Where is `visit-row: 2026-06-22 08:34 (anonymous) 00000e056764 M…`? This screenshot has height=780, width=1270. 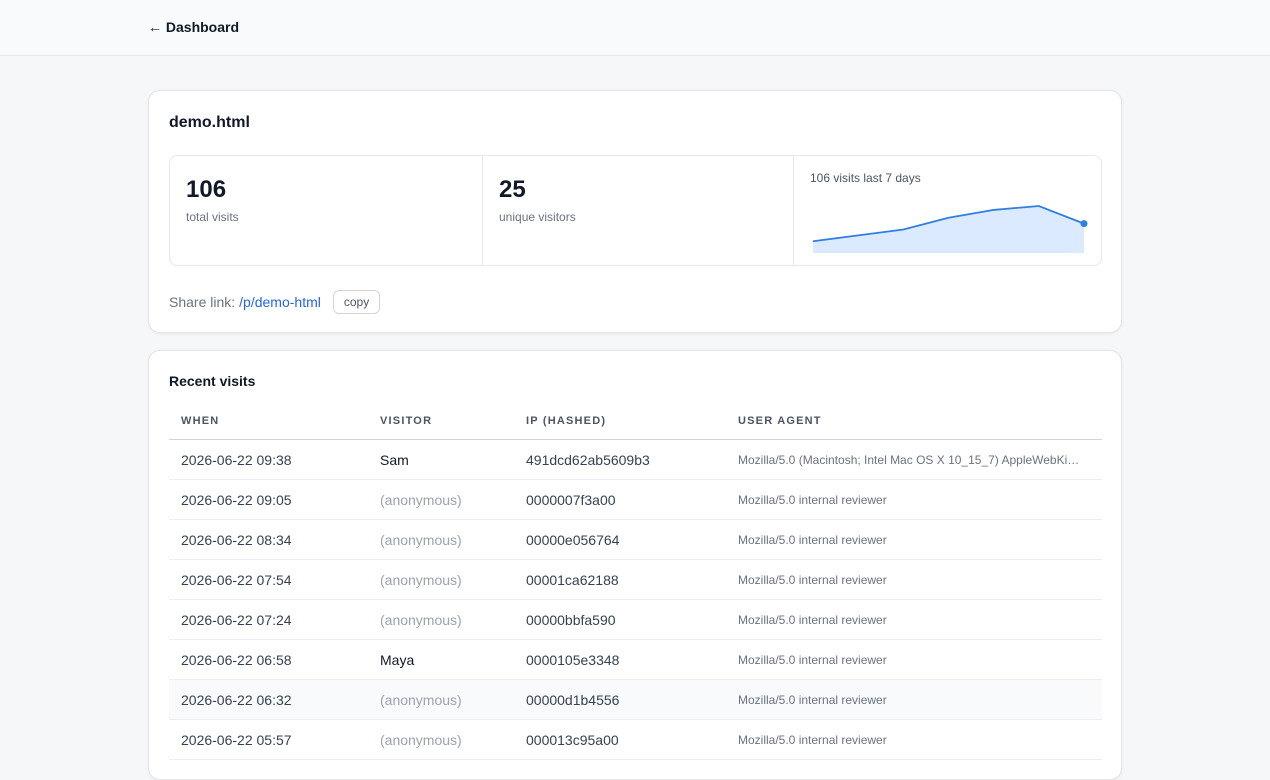 visit-row: 2026-06-22 08:34 (anonymous) 00000e056764 M… is located at coordinates (635, 539).